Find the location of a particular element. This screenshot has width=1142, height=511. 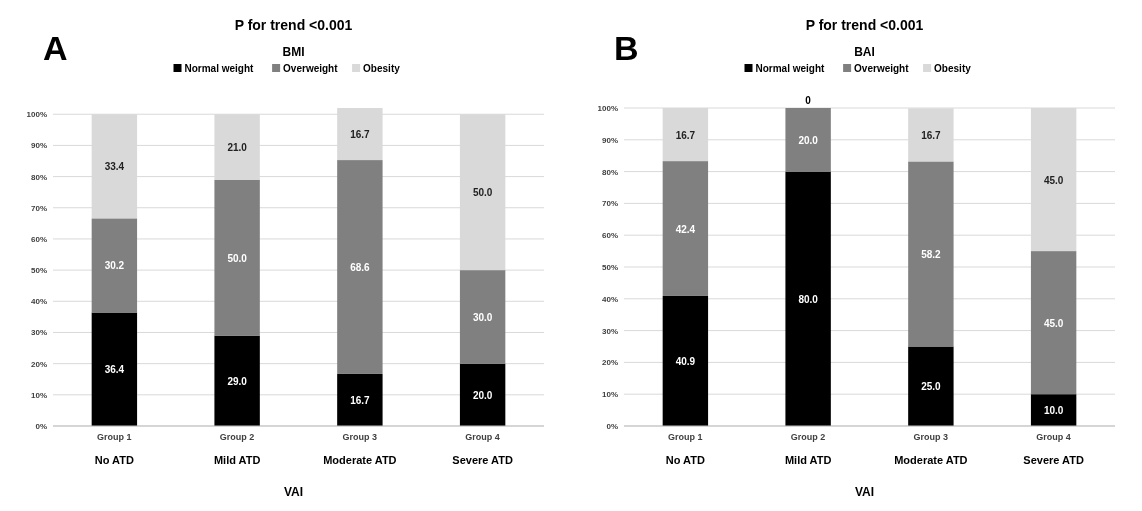

data-label: 25.0 is located at coordinates (931, 387).